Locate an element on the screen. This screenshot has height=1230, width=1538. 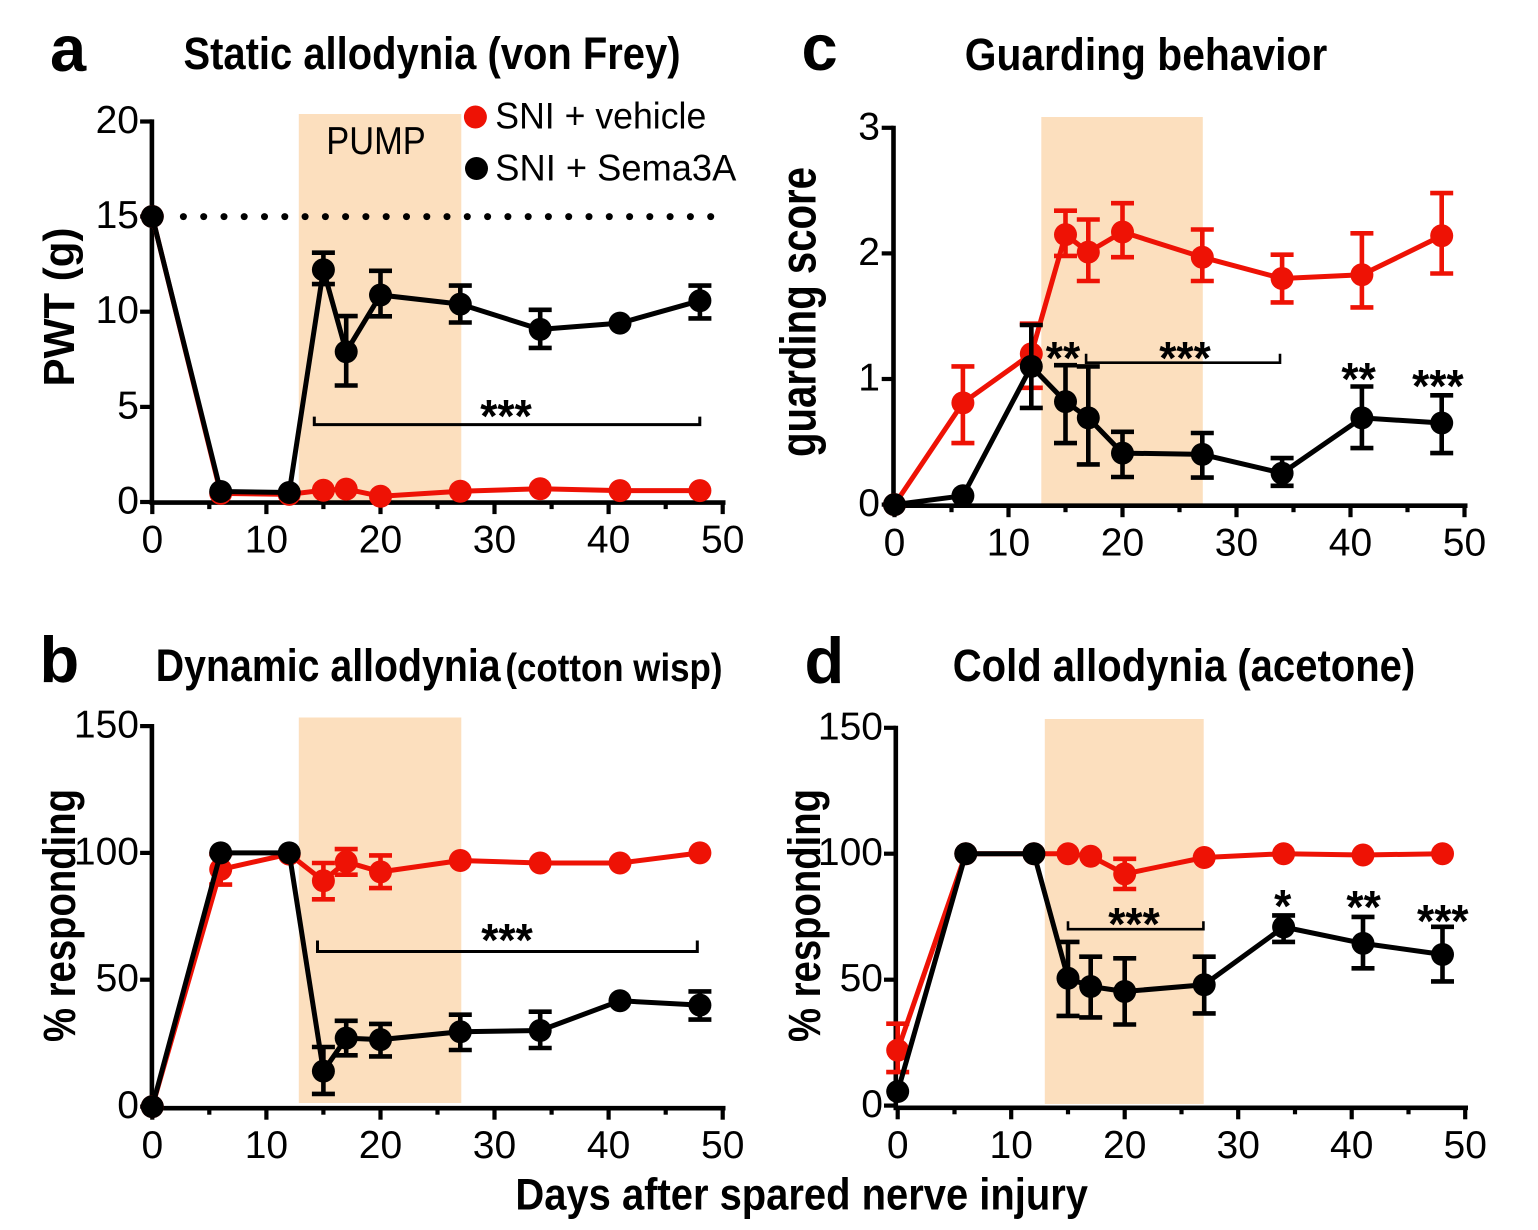
svg-text: (cotton wisp) is located at coordinates (613, 668).